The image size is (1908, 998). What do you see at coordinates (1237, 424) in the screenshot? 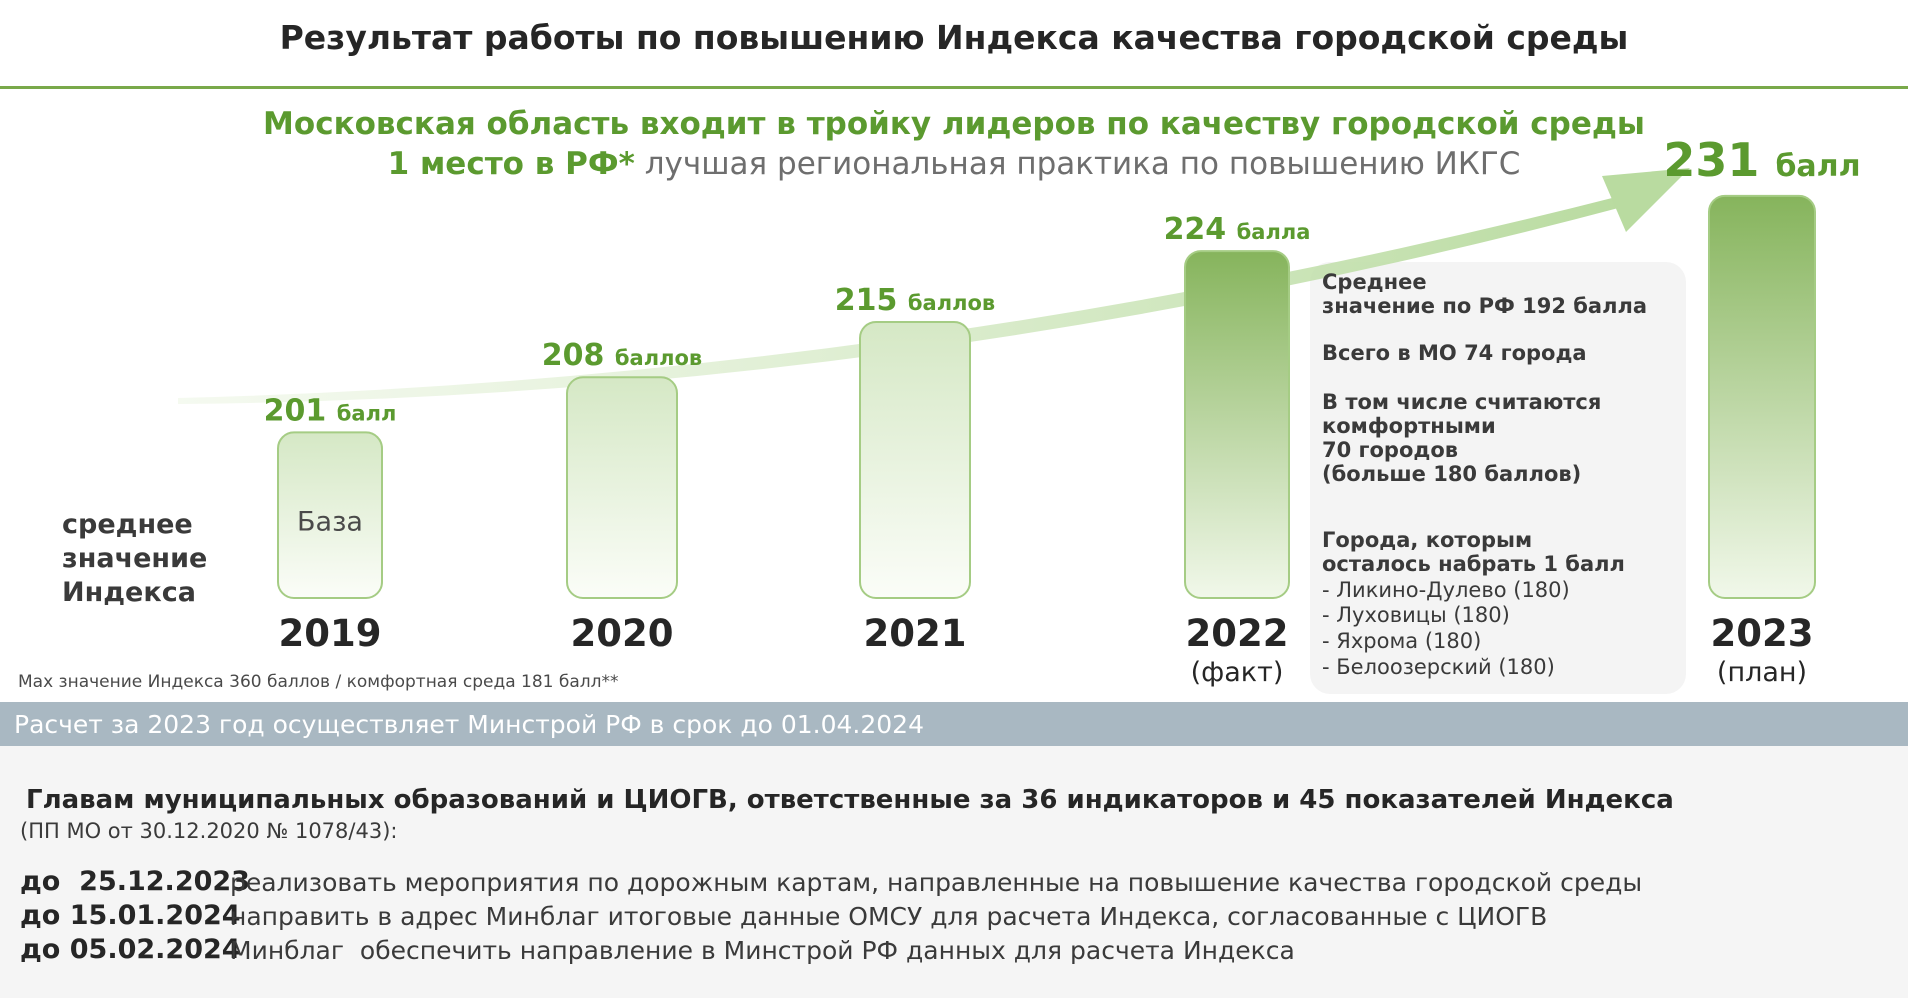
I see `bar-2022` at bounding box center [1237, 424].